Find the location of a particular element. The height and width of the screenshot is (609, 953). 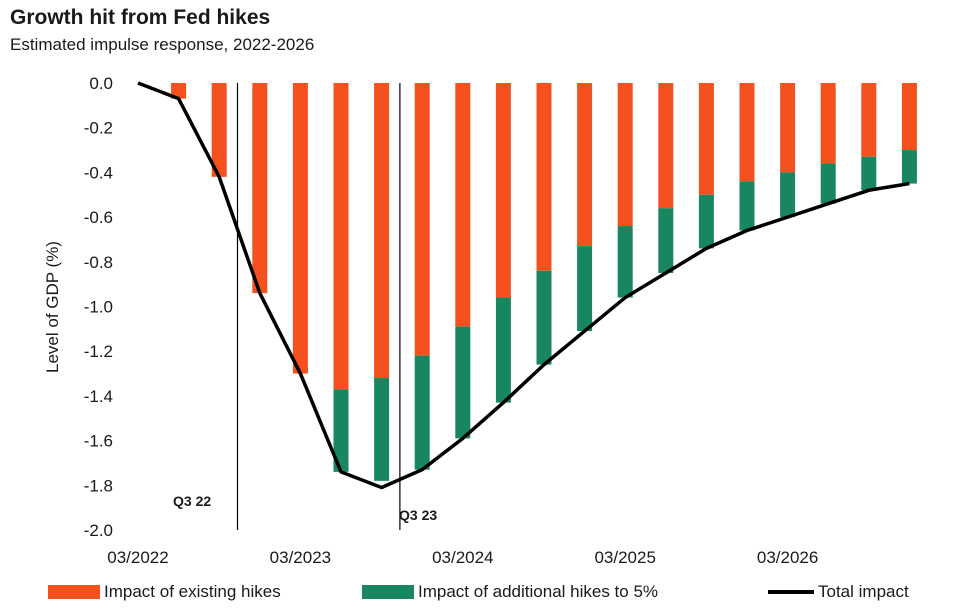

legend-item-existing: Impact of existing hikes is located at coordinates (164, 592).